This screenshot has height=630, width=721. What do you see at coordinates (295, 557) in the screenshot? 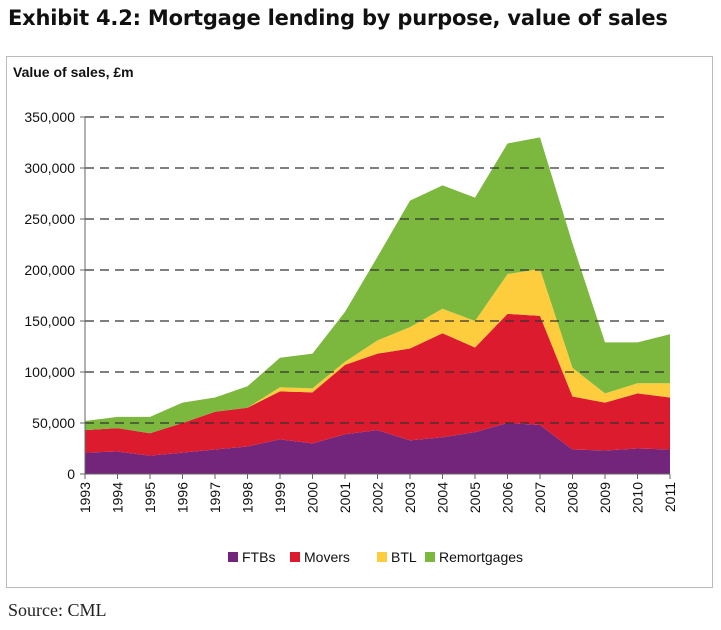
I see `legend-swatch-movers` at bounding box center [295, 557].